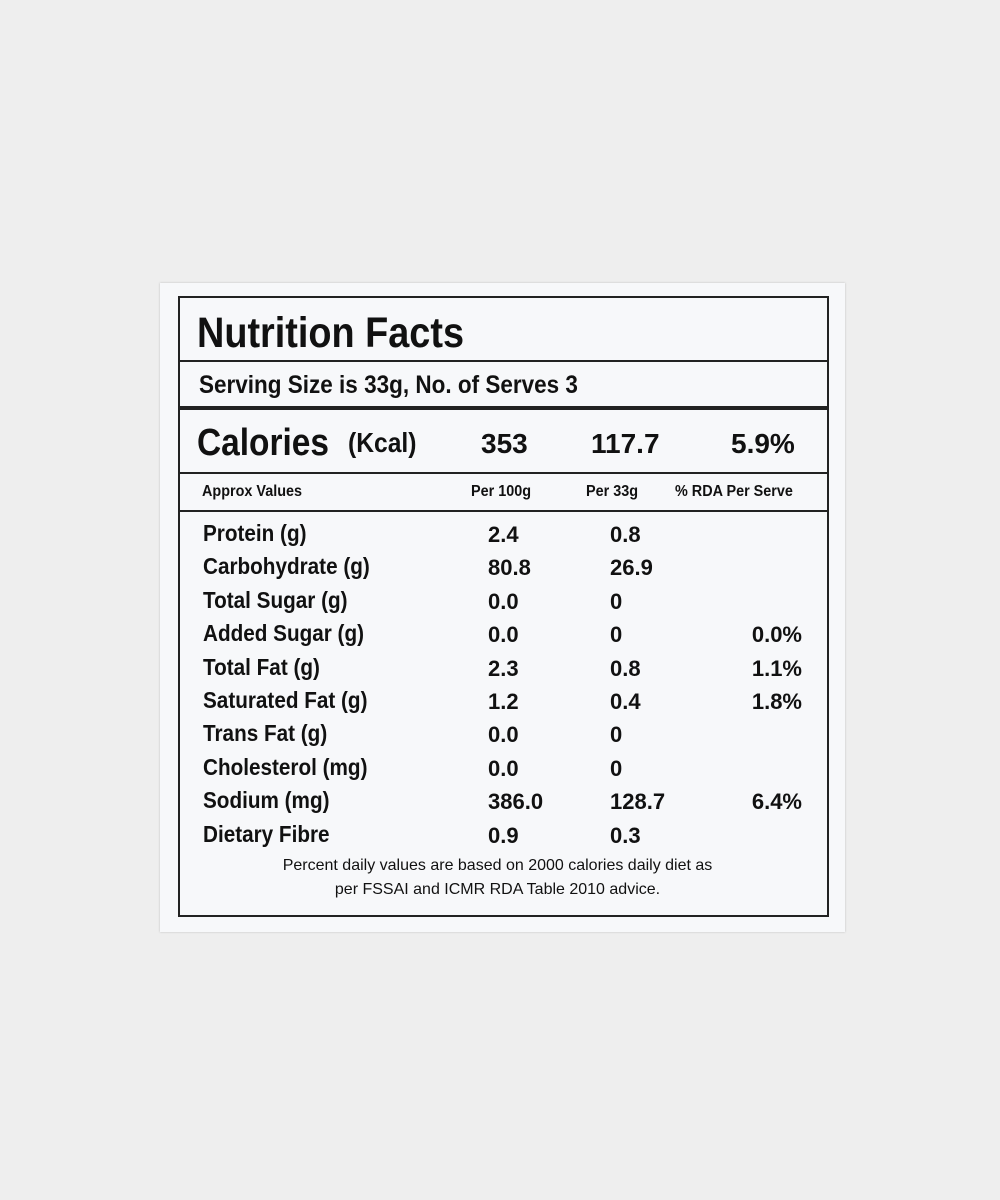 Image resolution: width=1000 pixels, height=1200 pixels. Describe the element at coordinates (330, 333) in the screenshot. I see `title: Nutrition Facts` at that location.